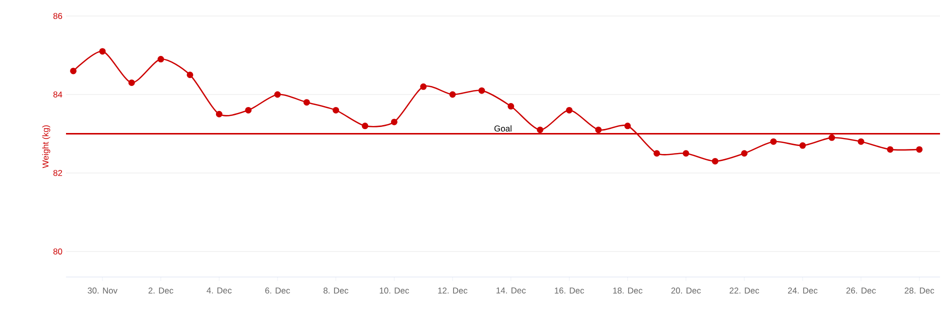 Image resolution: width=942 pixels, height=322 pixels. What do you see at coordinates (453, 291) in the screenshot?
I see `x-tick-label: 12. Dec` at bounding box center [453, 291].